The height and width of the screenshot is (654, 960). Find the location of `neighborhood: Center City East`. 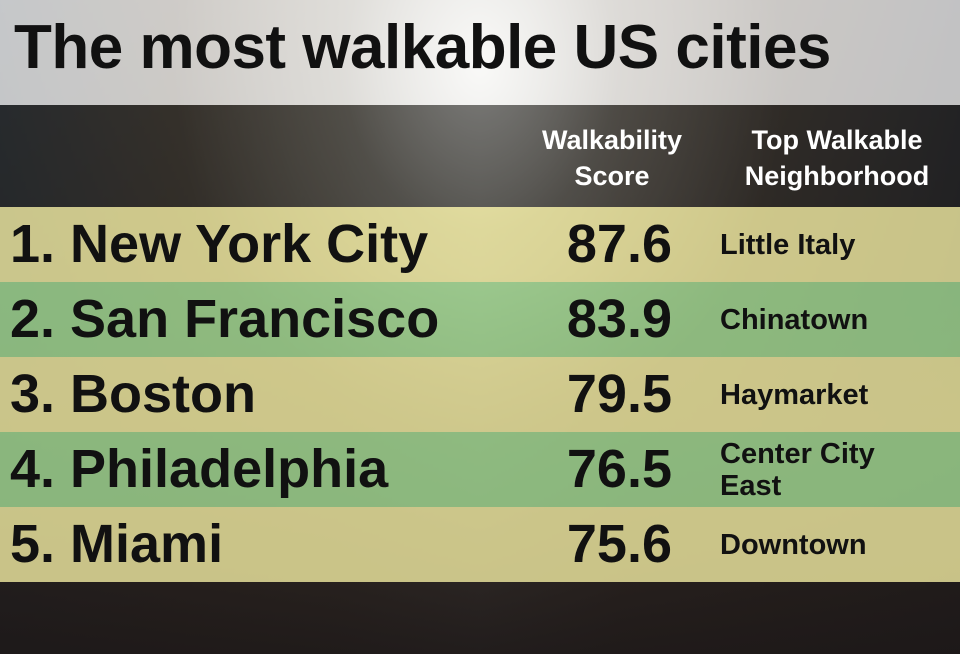

neighborhood: Center City East is located at coordinates (797, 469).